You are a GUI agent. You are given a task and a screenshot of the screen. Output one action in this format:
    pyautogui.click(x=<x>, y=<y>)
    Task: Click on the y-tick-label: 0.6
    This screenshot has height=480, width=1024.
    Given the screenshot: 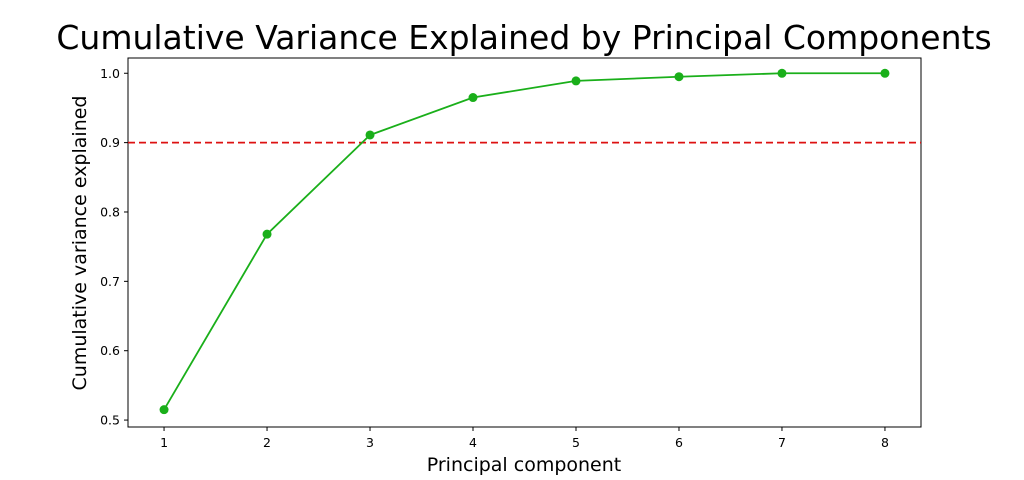 What is the action you would take?
    pyautogui.click(x=110, y=350)
    